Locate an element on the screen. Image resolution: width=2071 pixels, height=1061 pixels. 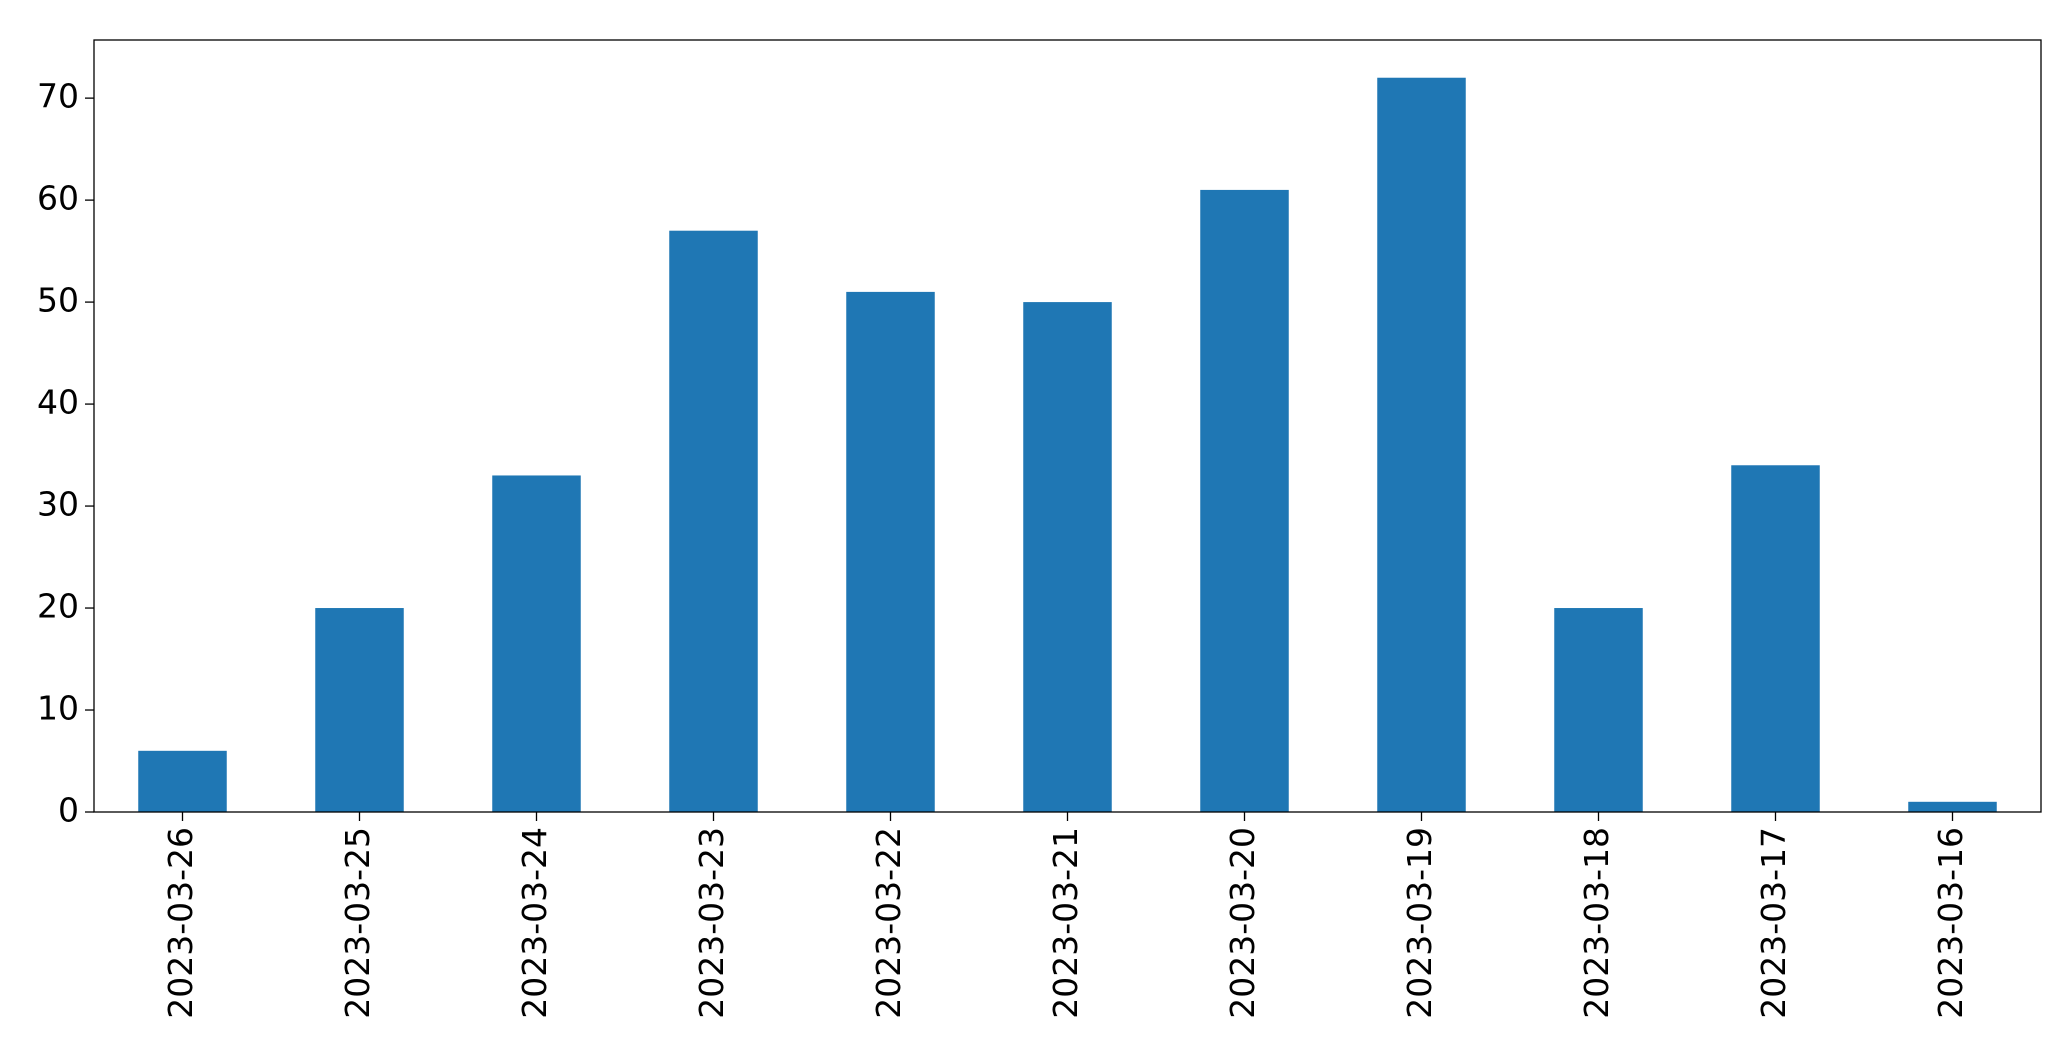
y-tick-label: 10 is located at coordinates (58, 708).